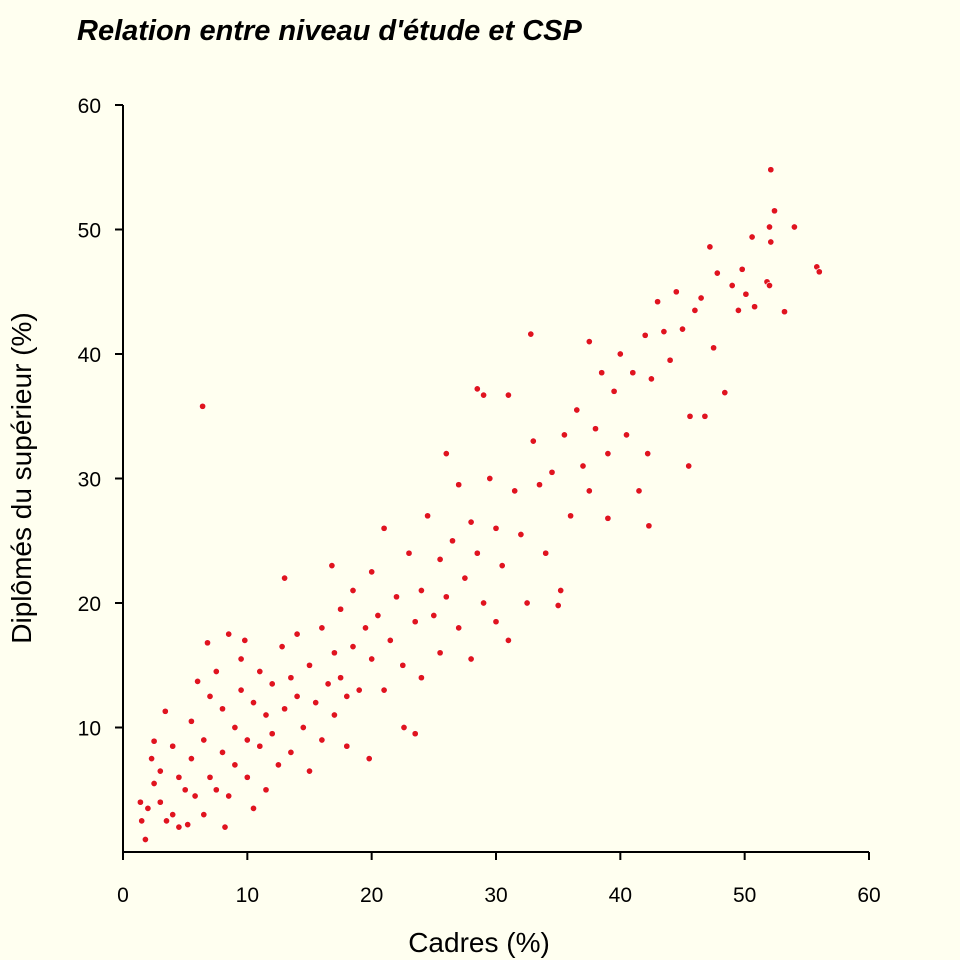 The width and height of the screenshot is (960, 960). I want to click on y-tick-label: 30, so click(89, 480).